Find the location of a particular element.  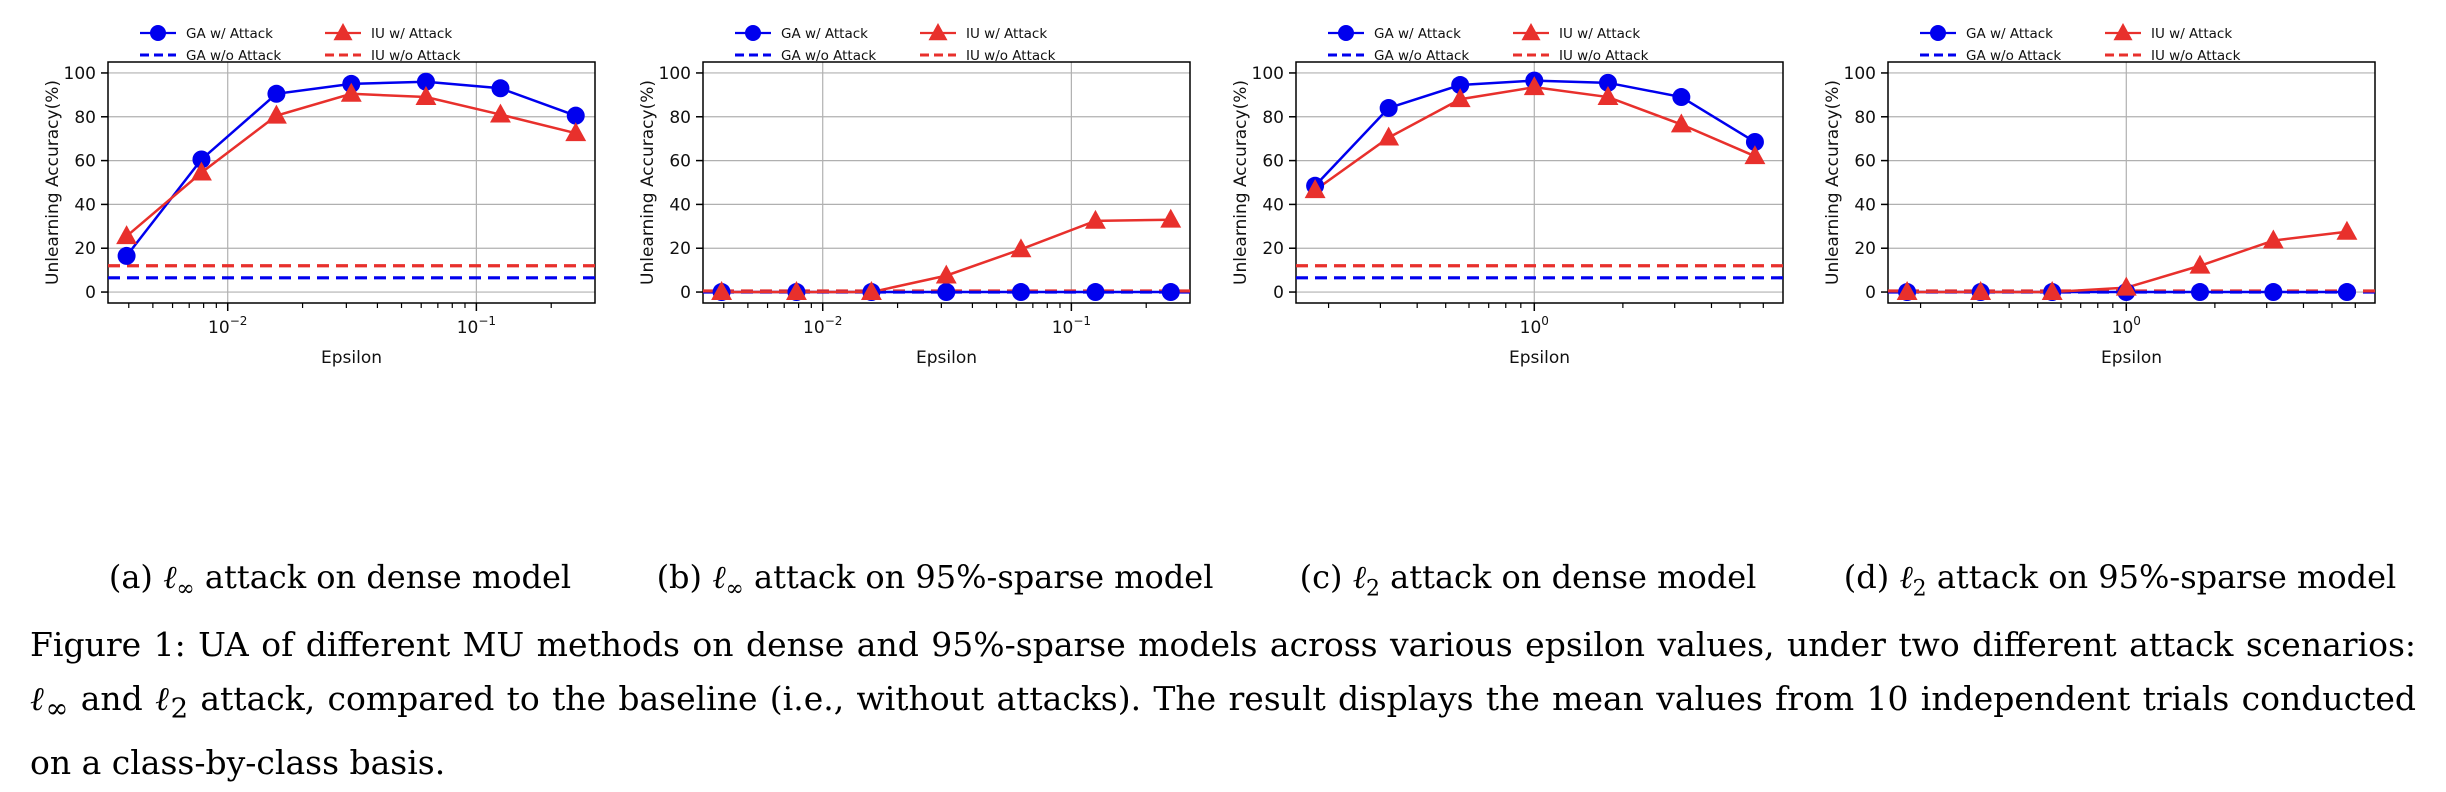

x-tick-label: 10⁻¹ is located at coordinates (1071, 326).